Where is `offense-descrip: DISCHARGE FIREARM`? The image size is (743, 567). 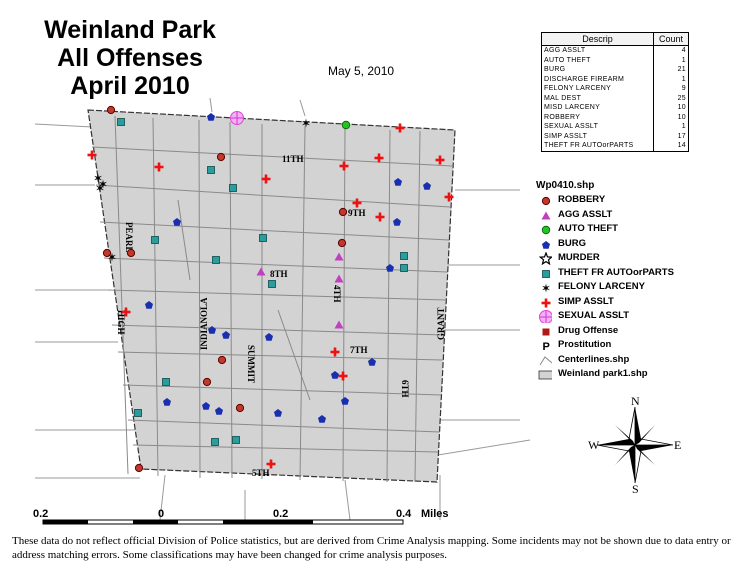
offense-descrip: DISCHARGE FIREARM is located at coordinates (584, 79).